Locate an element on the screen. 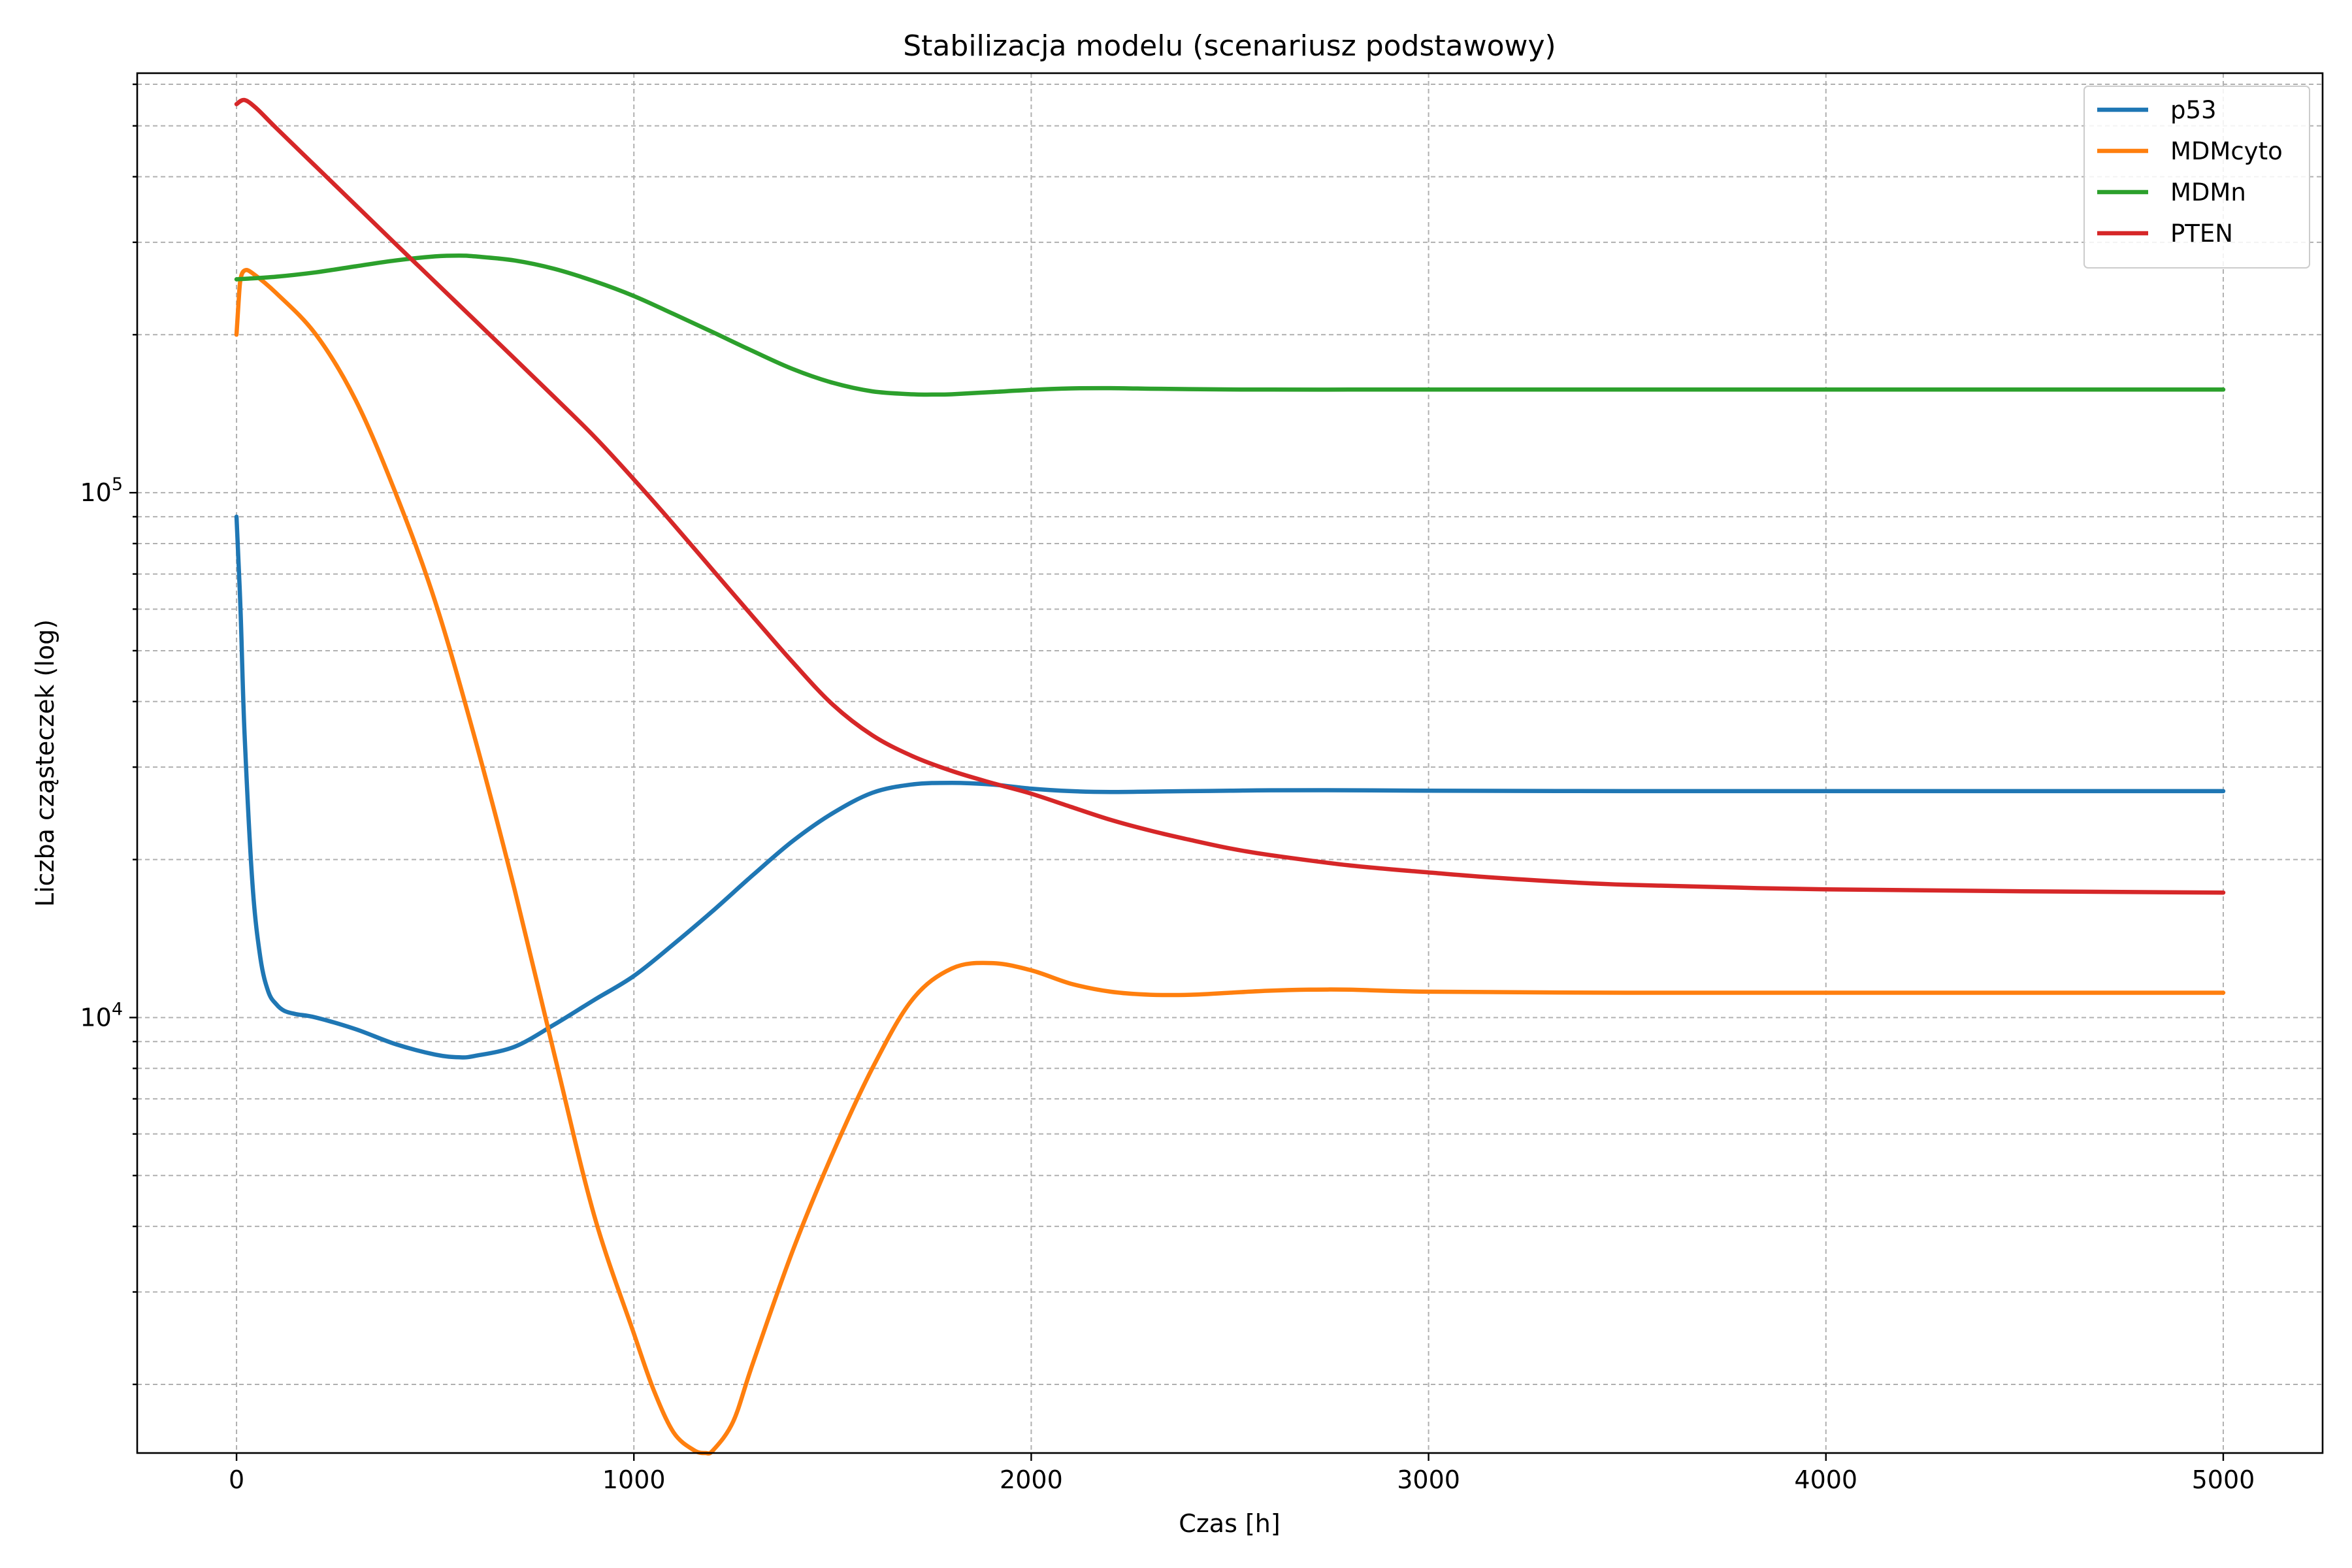 The height and width of the screenshot is (1568, 2352). x-tick-label: 1000 is located at coordinates (634, 1479).